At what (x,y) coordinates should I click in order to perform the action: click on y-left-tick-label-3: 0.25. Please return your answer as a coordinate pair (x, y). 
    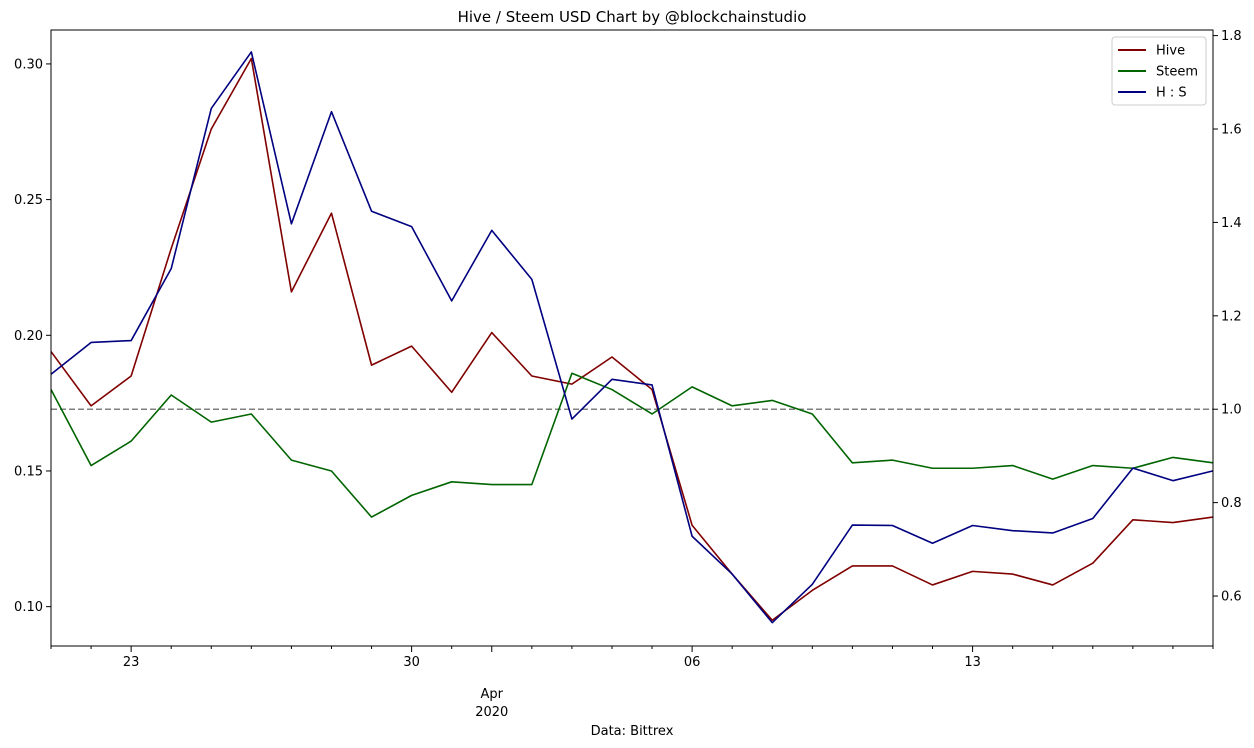
    Looking at the image, I should click on (28, 200).